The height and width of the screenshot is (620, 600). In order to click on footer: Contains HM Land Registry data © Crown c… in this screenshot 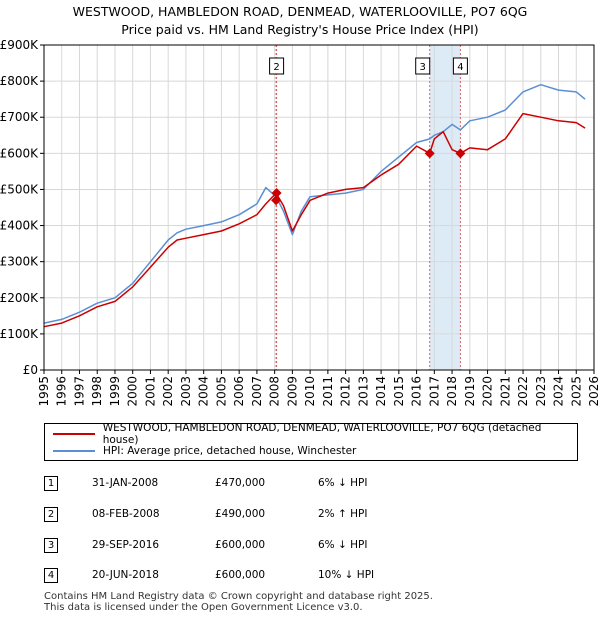, I will do `click(238, 602)`.